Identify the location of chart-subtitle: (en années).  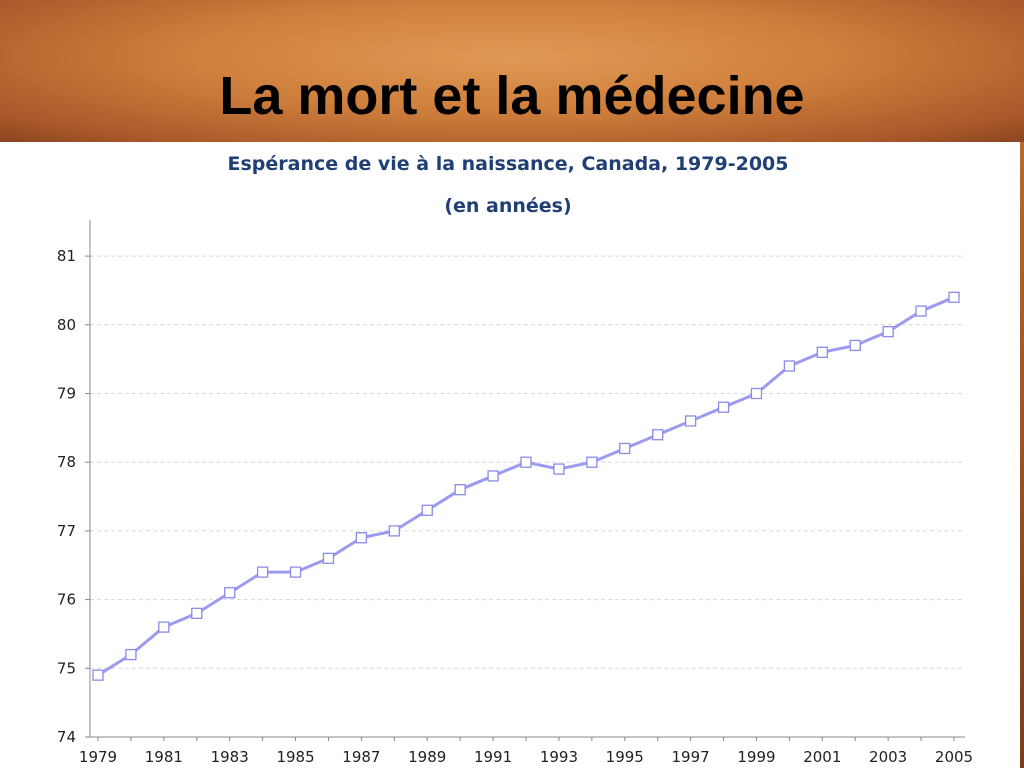
(508, 206).